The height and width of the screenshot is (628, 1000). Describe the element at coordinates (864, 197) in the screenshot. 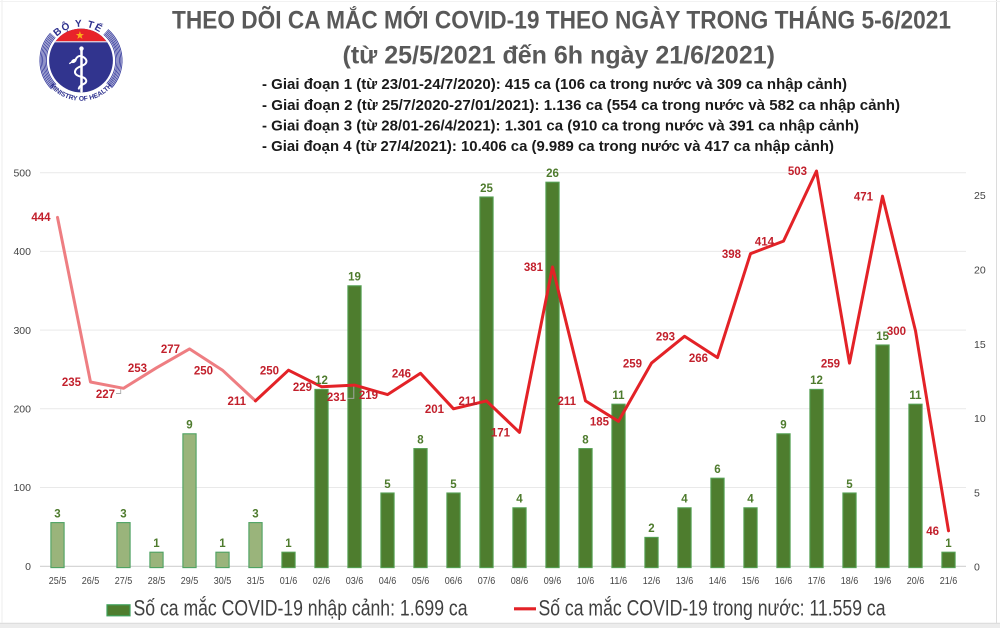

I see `svg-text: 471` at that location.